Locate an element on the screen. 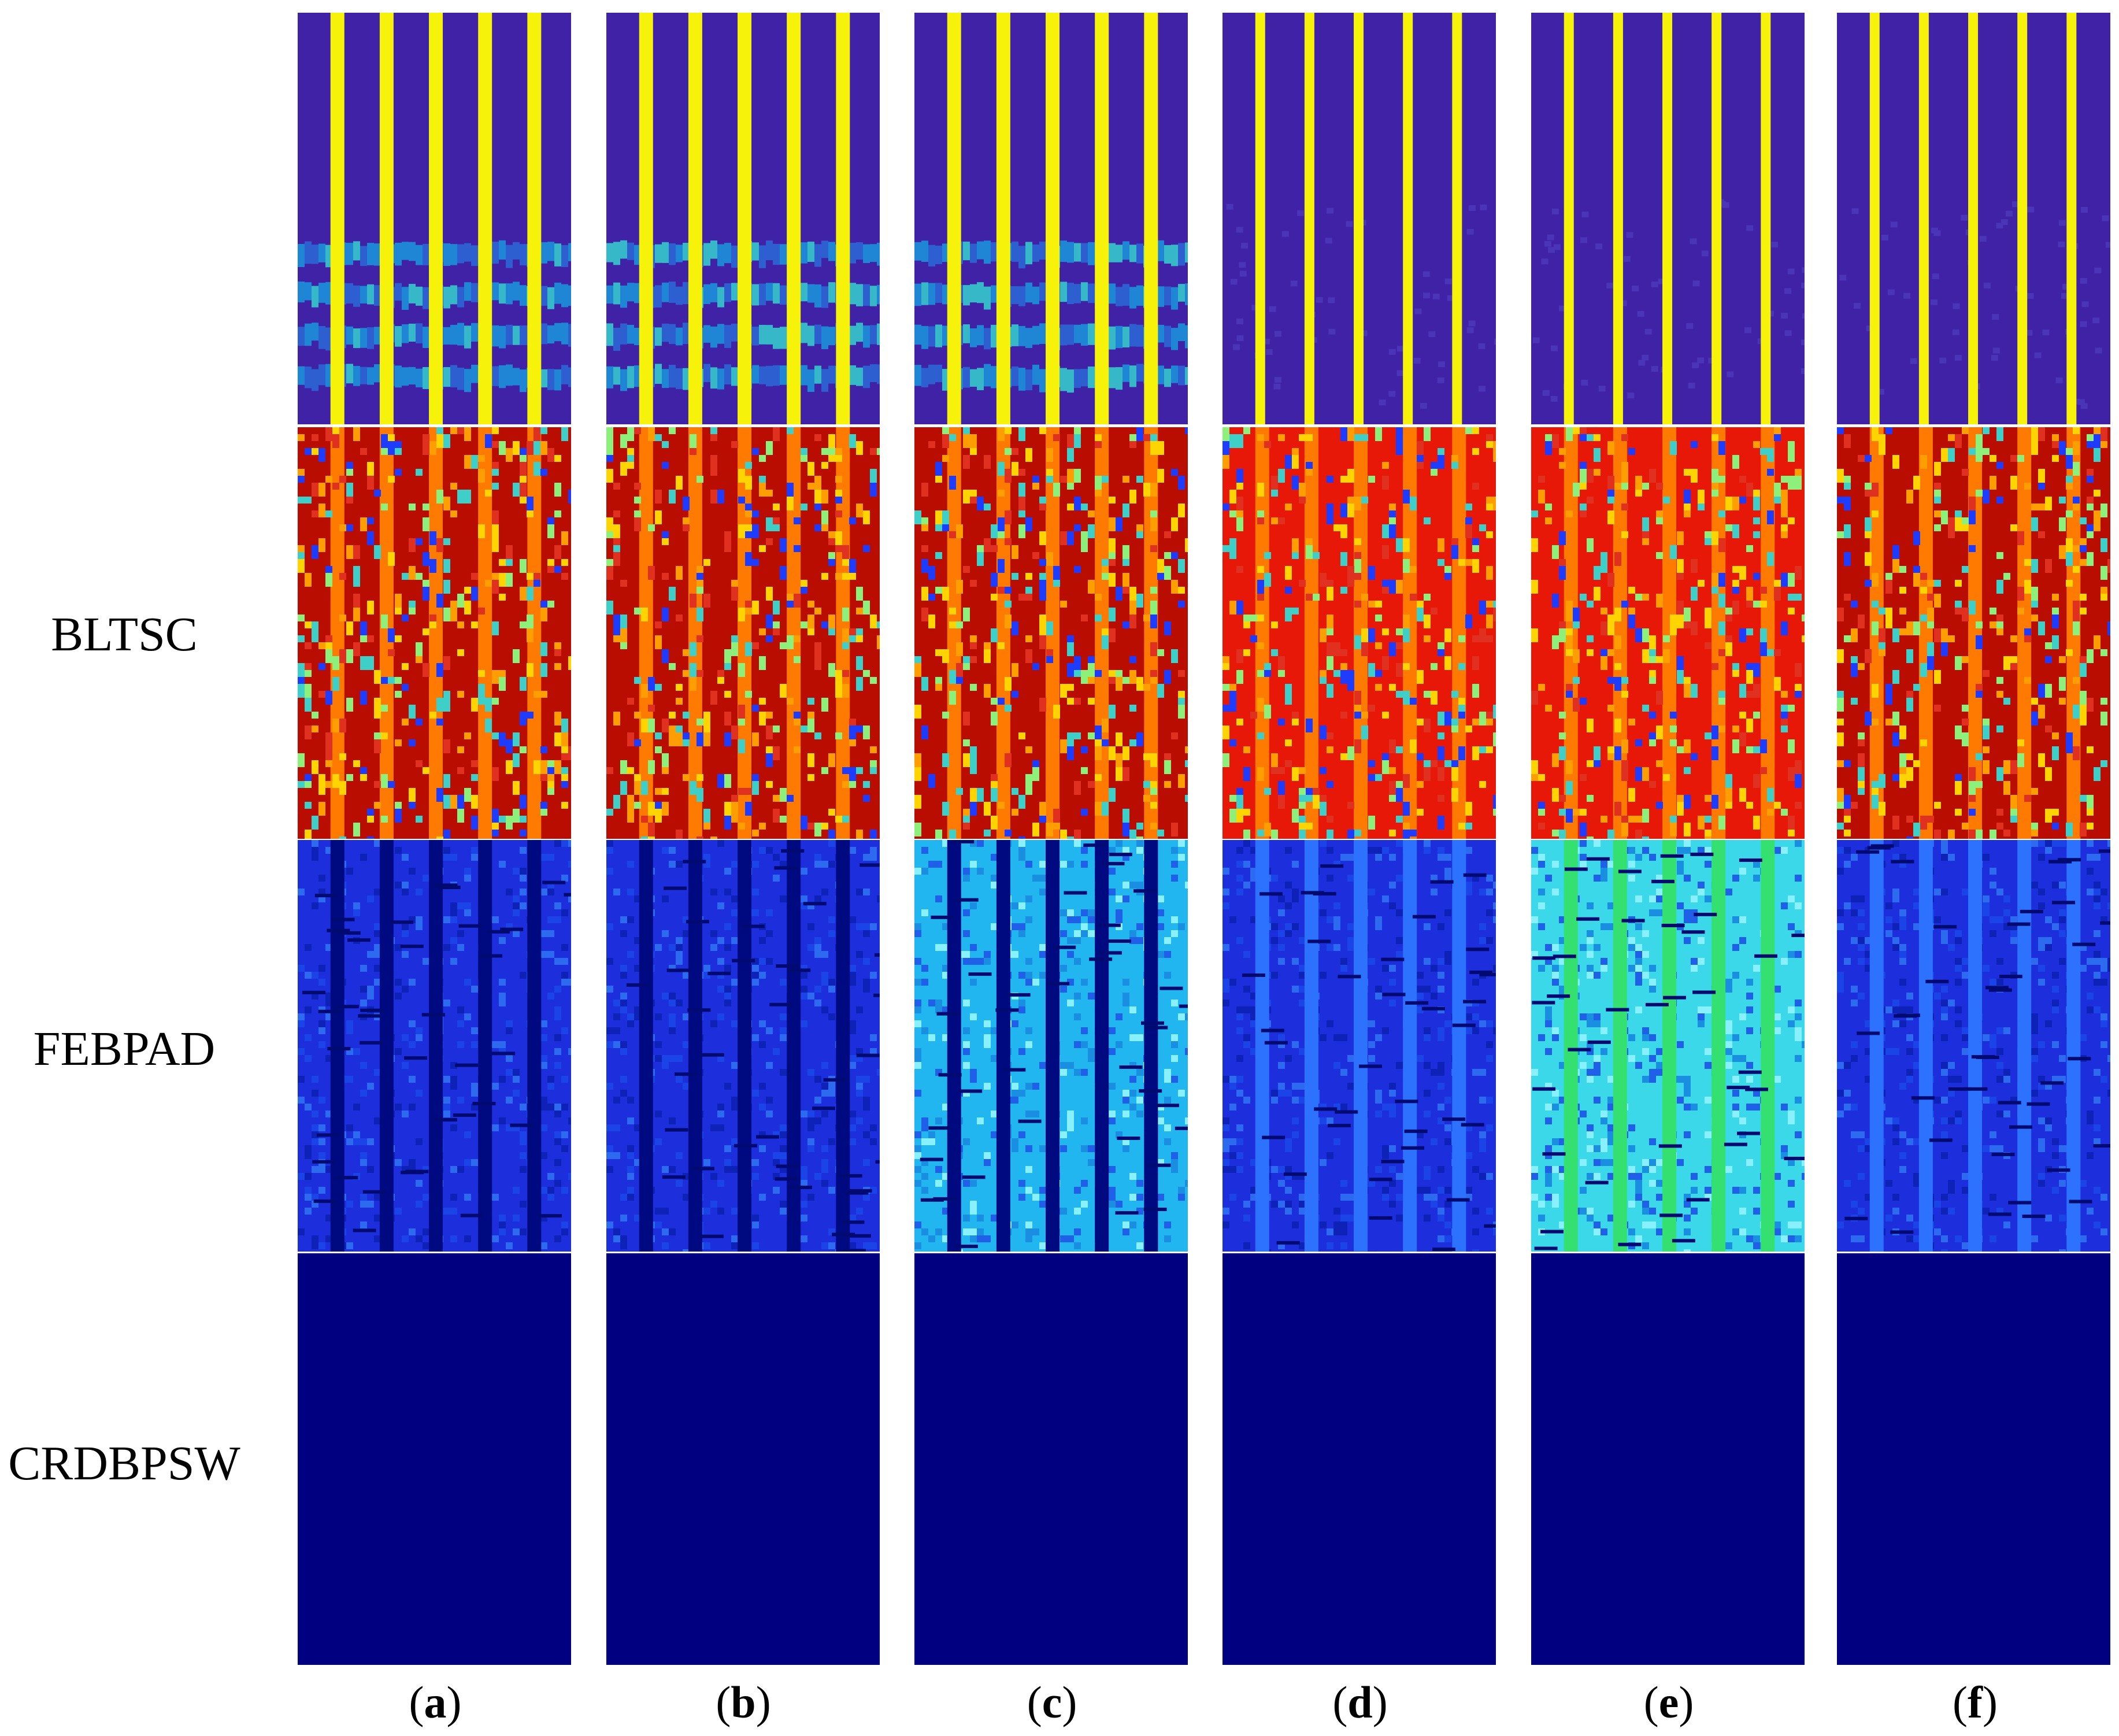 This screenshot has width=2119, height=1736. detection-map-b-crdbpsw is located at coordinates (743, 1459).